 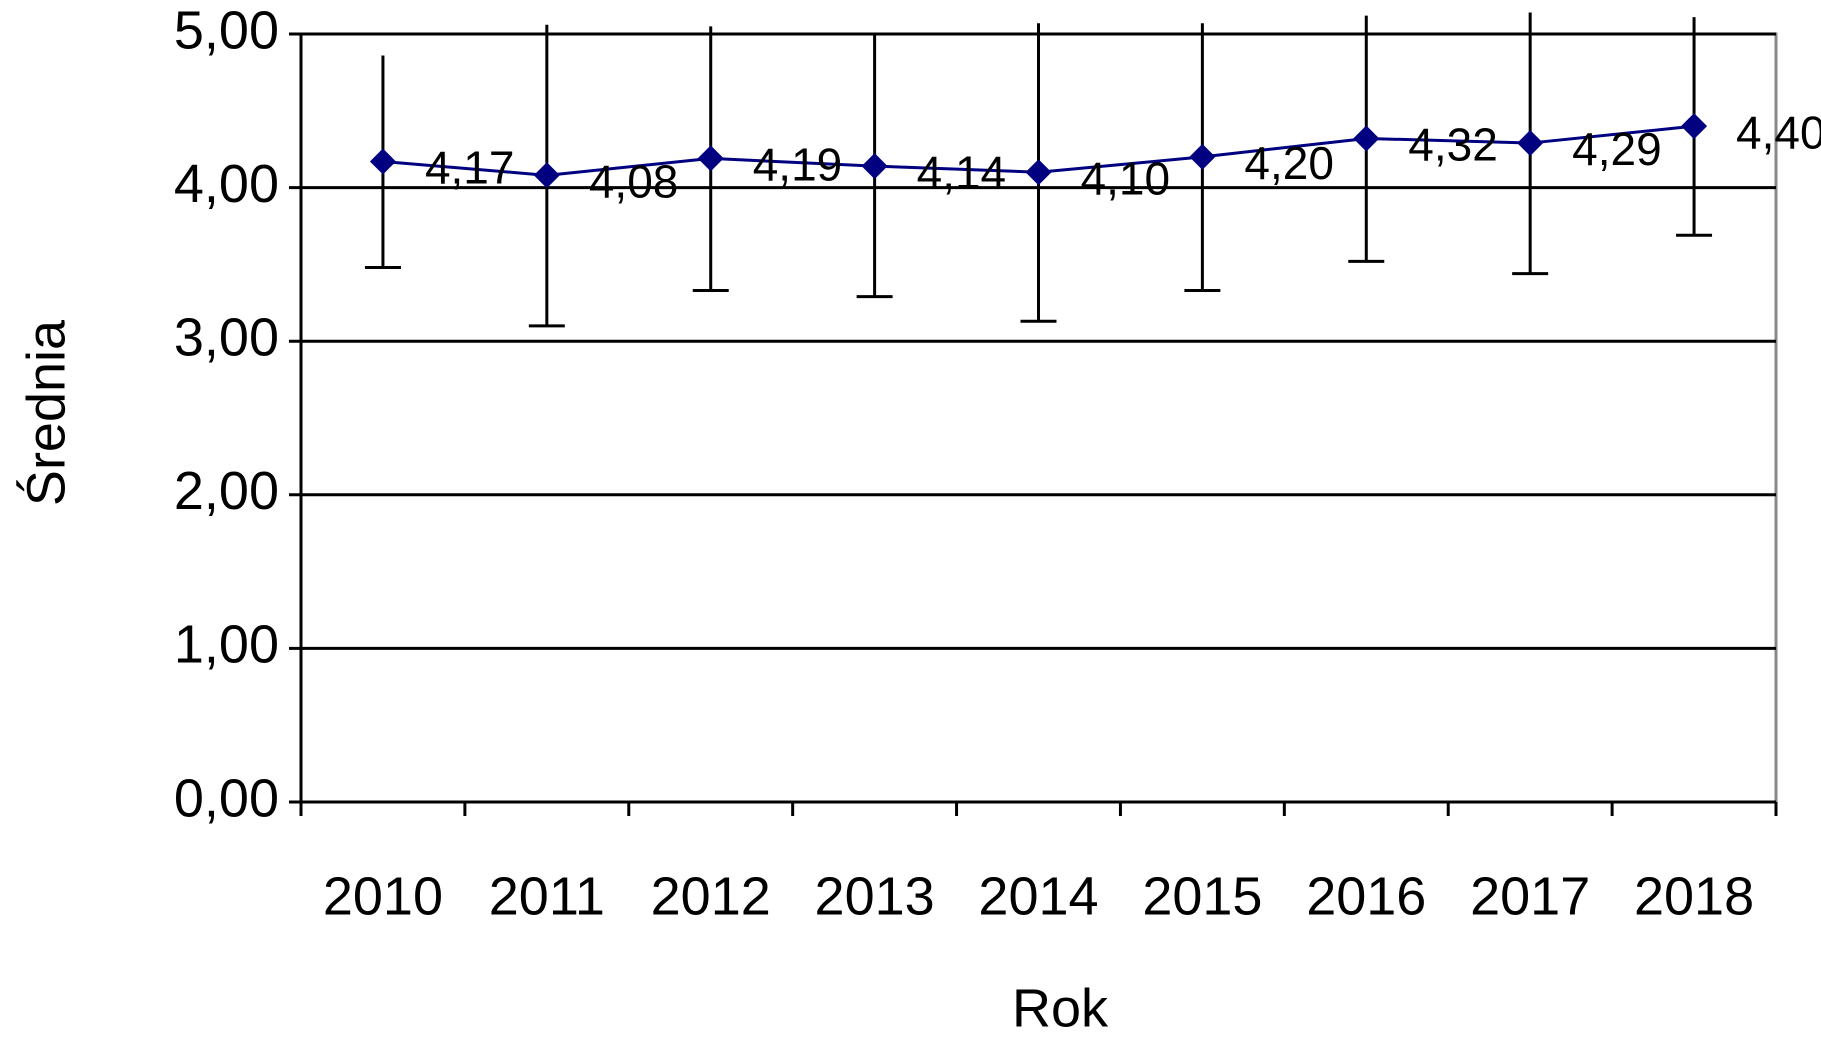 I want to click on x-tick-label: 2018, so click(x=1694, y=896).